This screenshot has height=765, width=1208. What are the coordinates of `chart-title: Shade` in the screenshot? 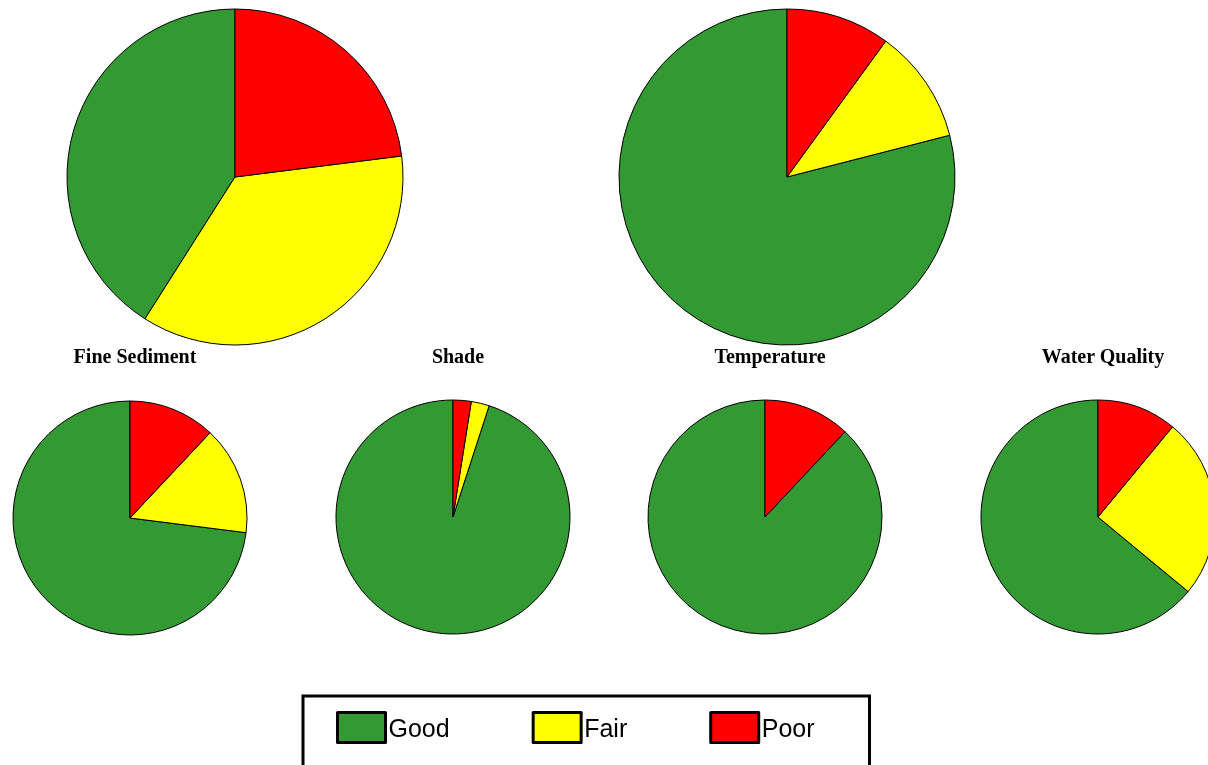 It's located at (458, 356).